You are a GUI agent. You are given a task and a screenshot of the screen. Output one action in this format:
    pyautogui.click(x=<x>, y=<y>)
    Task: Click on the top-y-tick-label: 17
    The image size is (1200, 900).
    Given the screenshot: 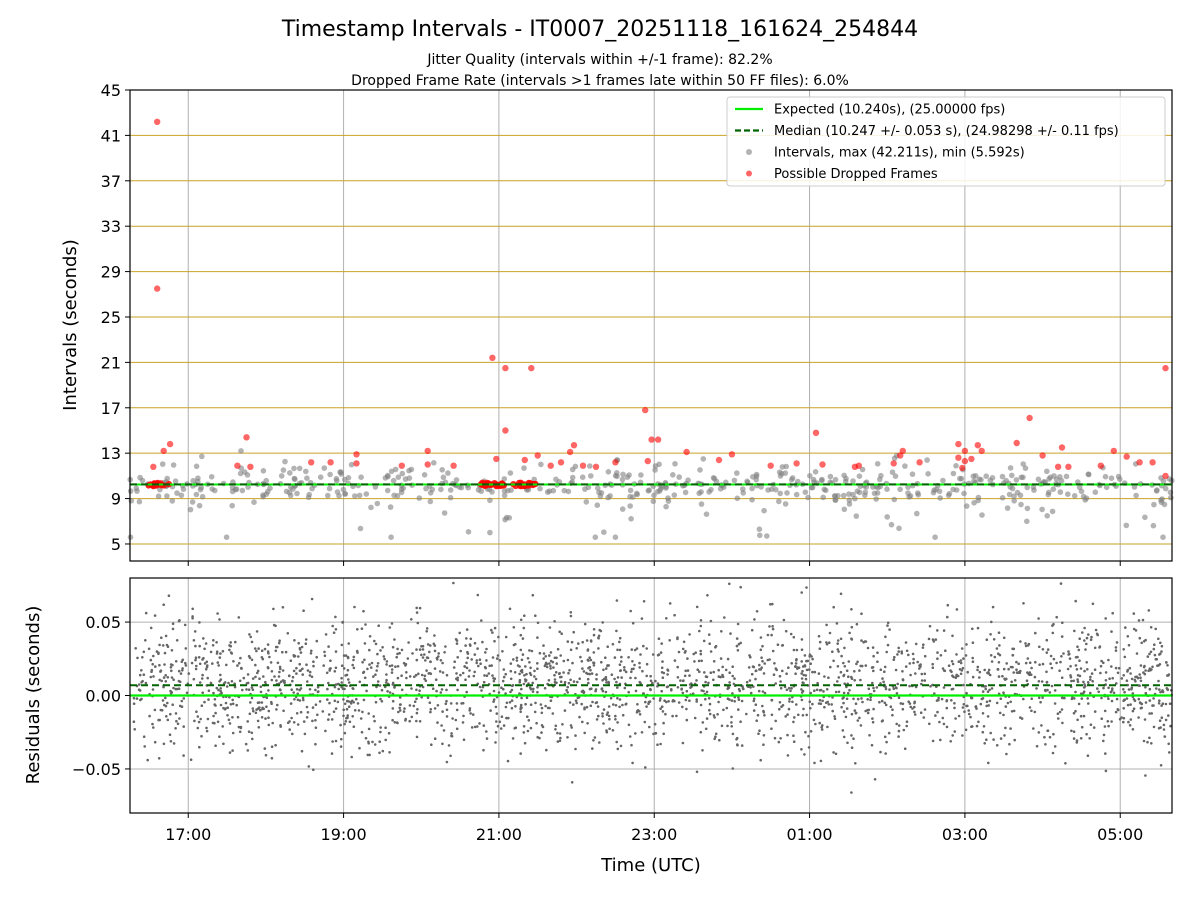 What is the action you would take?
    pyautogui.click(x=111, y=408)
    